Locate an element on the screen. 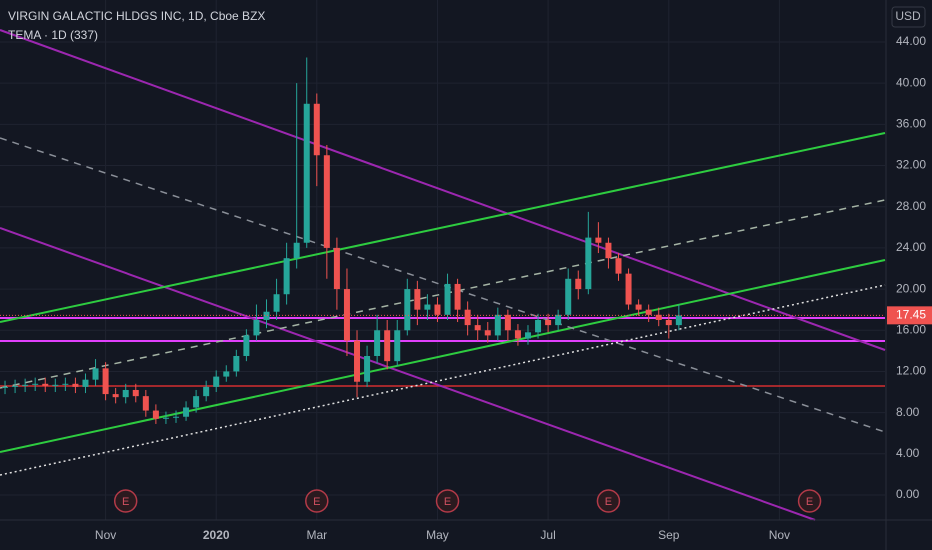 The image size is (932, 550). x-tick-label: Jul is located at coordinates (547, 535).